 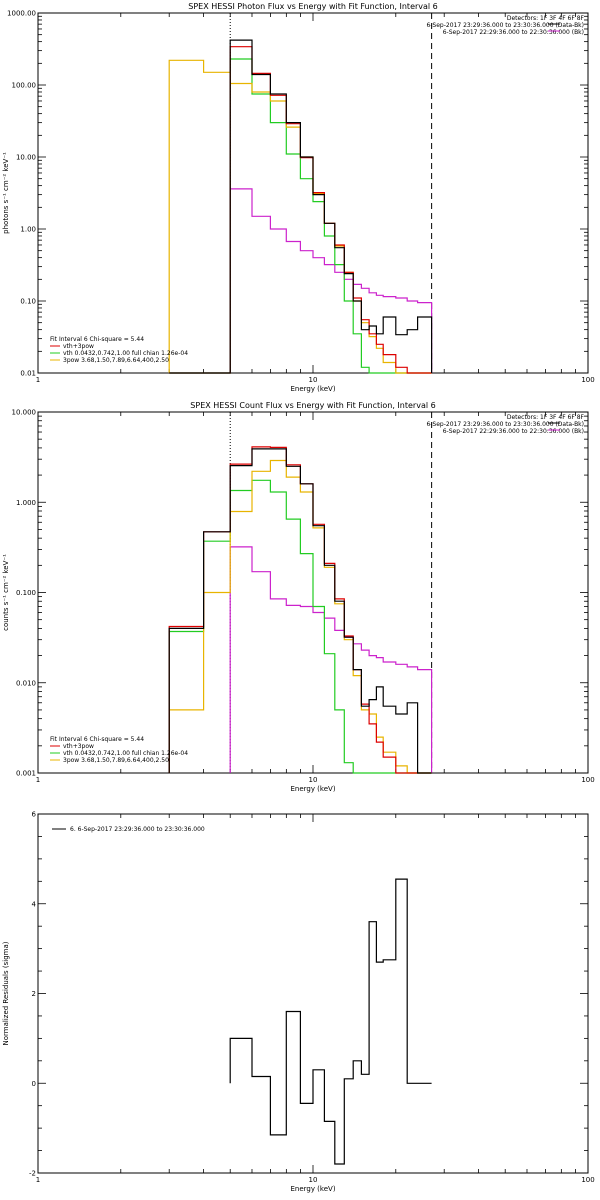 What do you see at coordinates (26, 683) in the screenshot?
I see `y-tick-label: 0.010` at bounding box center [26, 683].